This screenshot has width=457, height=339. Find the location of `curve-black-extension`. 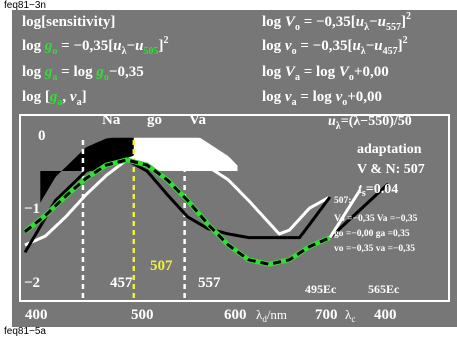

curve-black-extension is located at coordinates (359, 210).